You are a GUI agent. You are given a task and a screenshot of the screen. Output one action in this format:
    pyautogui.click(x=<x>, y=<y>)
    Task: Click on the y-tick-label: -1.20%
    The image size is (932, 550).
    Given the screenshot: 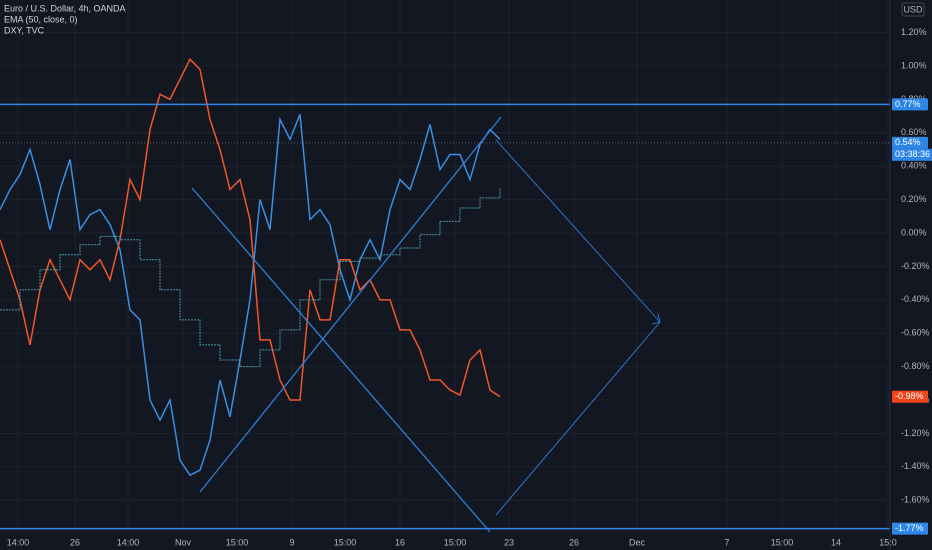 What is the action you would take?
    pyautogui.click(x=915, y=433)
    